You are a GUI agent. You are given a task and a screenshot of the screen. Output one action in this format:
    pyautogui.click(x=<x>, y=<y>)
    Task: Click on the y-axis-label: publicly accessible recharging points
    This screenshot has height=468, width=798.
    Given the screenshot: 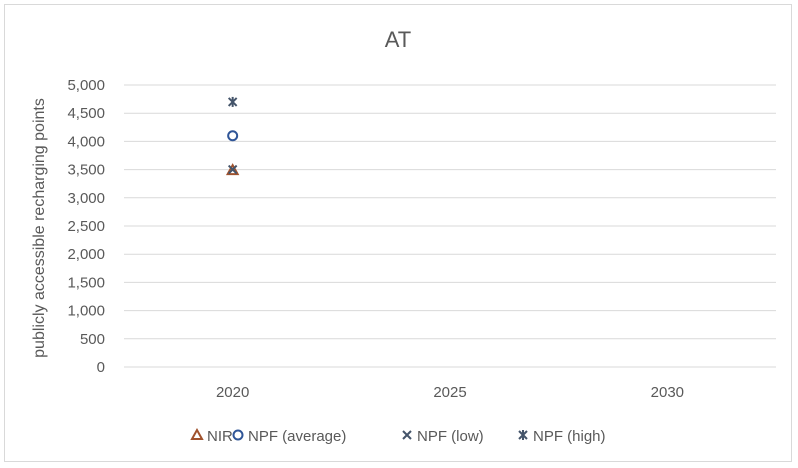 What is the action you would take?
    pyautogui.click(x=39, y=228)
    